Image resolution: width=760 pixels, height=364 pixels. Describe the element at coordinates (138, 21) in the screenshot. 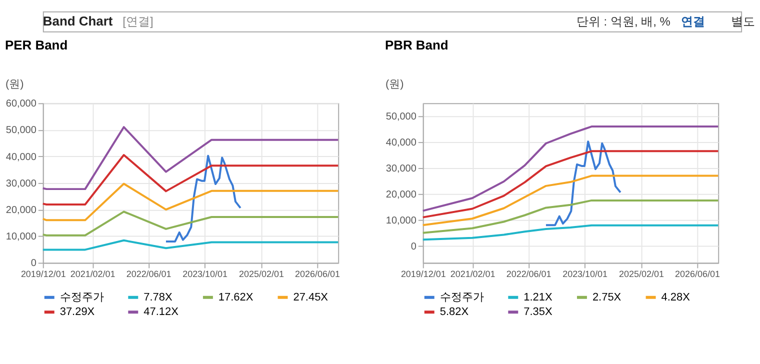

I see `text: [연결]` at that location.